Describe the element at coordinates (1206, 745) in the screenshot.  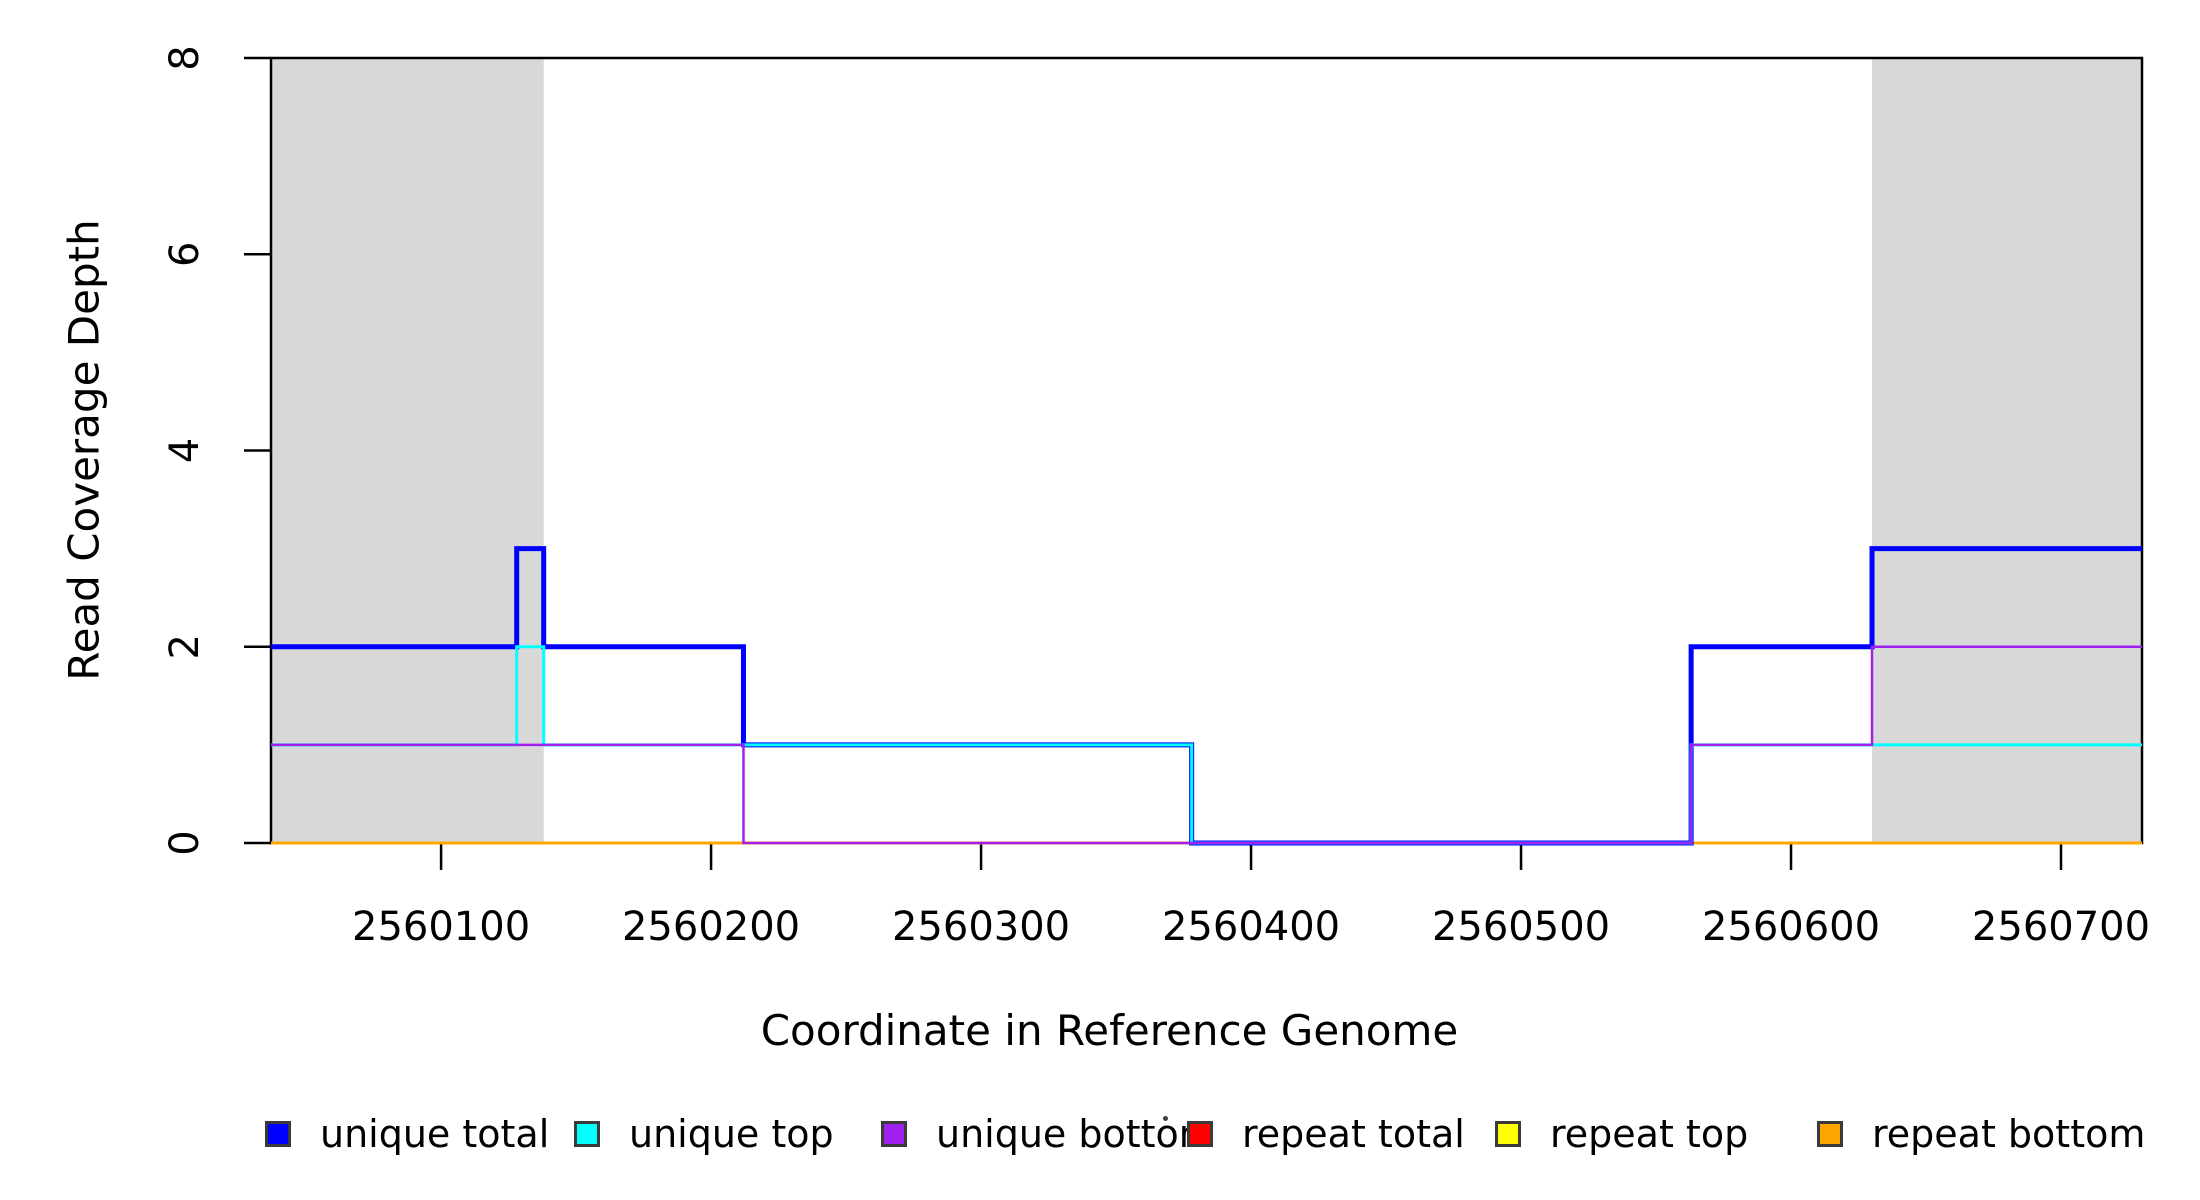
I see `step-line-unique-bottom` at that location.